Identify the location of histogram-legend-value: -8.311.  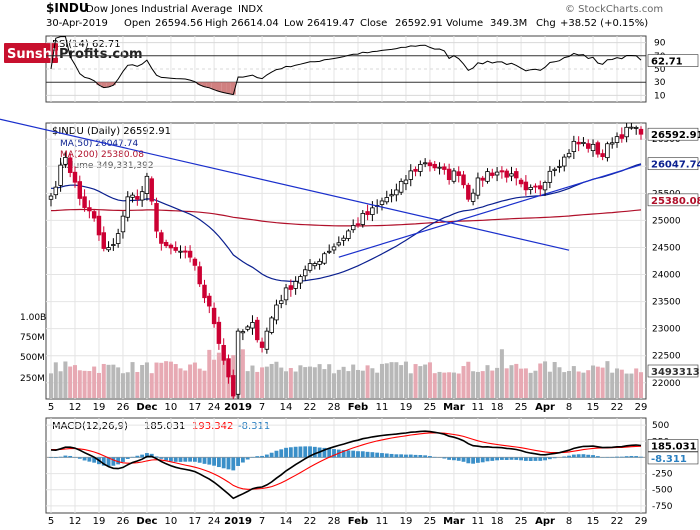
(254, 426).